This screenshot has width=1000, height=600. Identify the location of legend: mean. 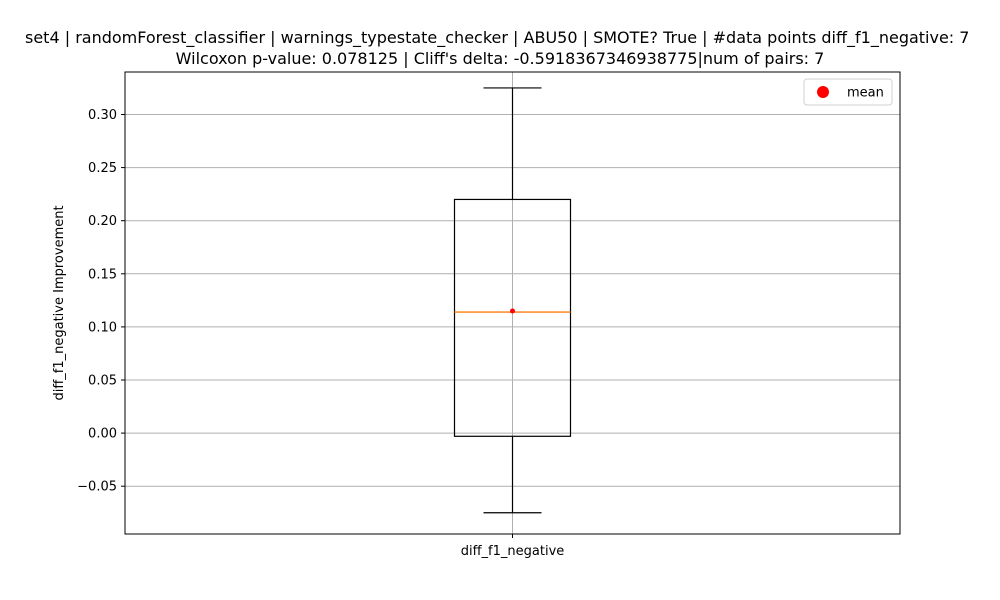
(848, 92).